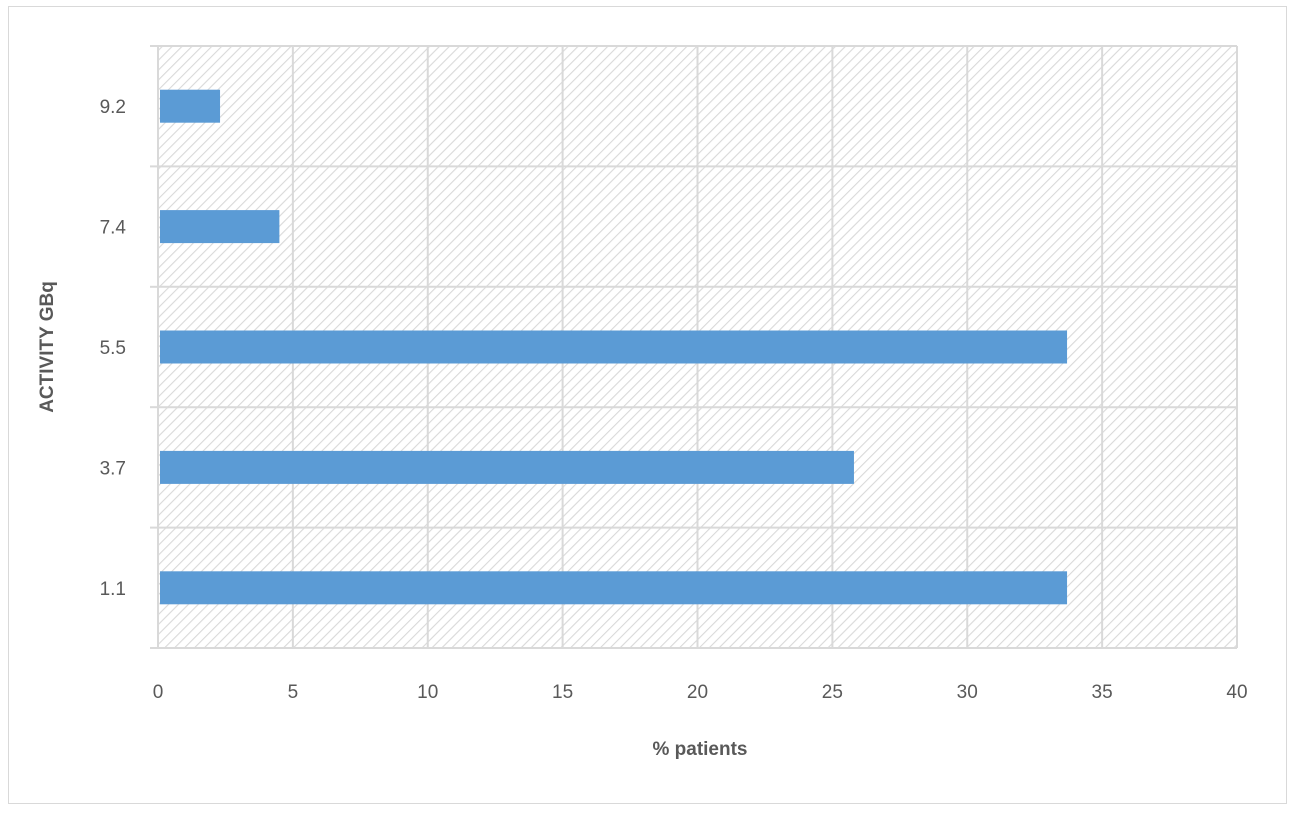  Describe the element at coordinates (967, 692) in the screenshot. I see `x-tick-label: 30` at that location.